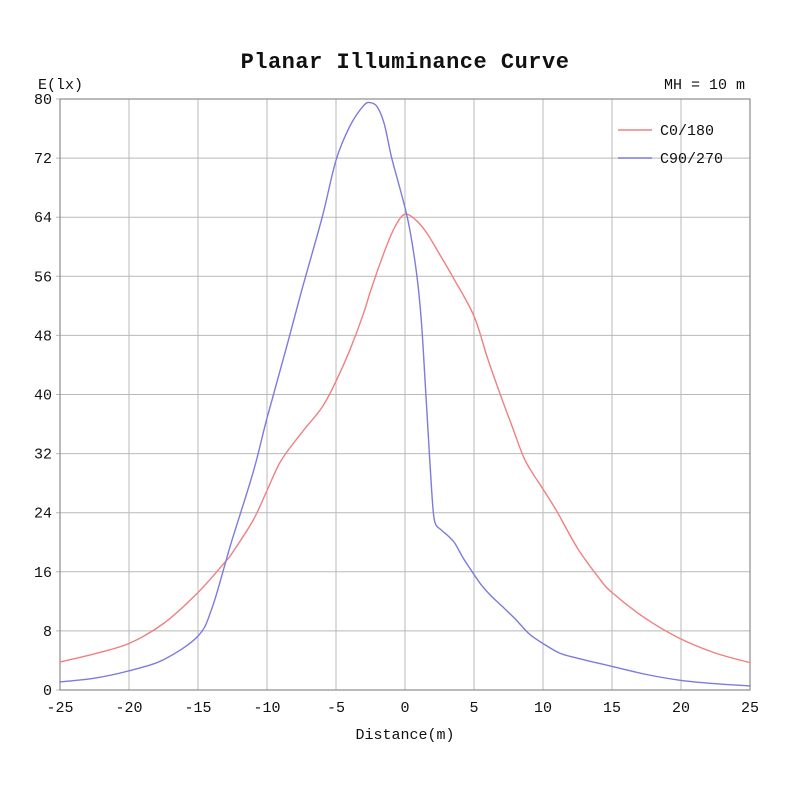 The height and width of the screenshot is (800, 800). What do you see at coordinates (473, 708) in the screenshot?
I see `x-tick-label: 5` at bounding box center [473, 708].